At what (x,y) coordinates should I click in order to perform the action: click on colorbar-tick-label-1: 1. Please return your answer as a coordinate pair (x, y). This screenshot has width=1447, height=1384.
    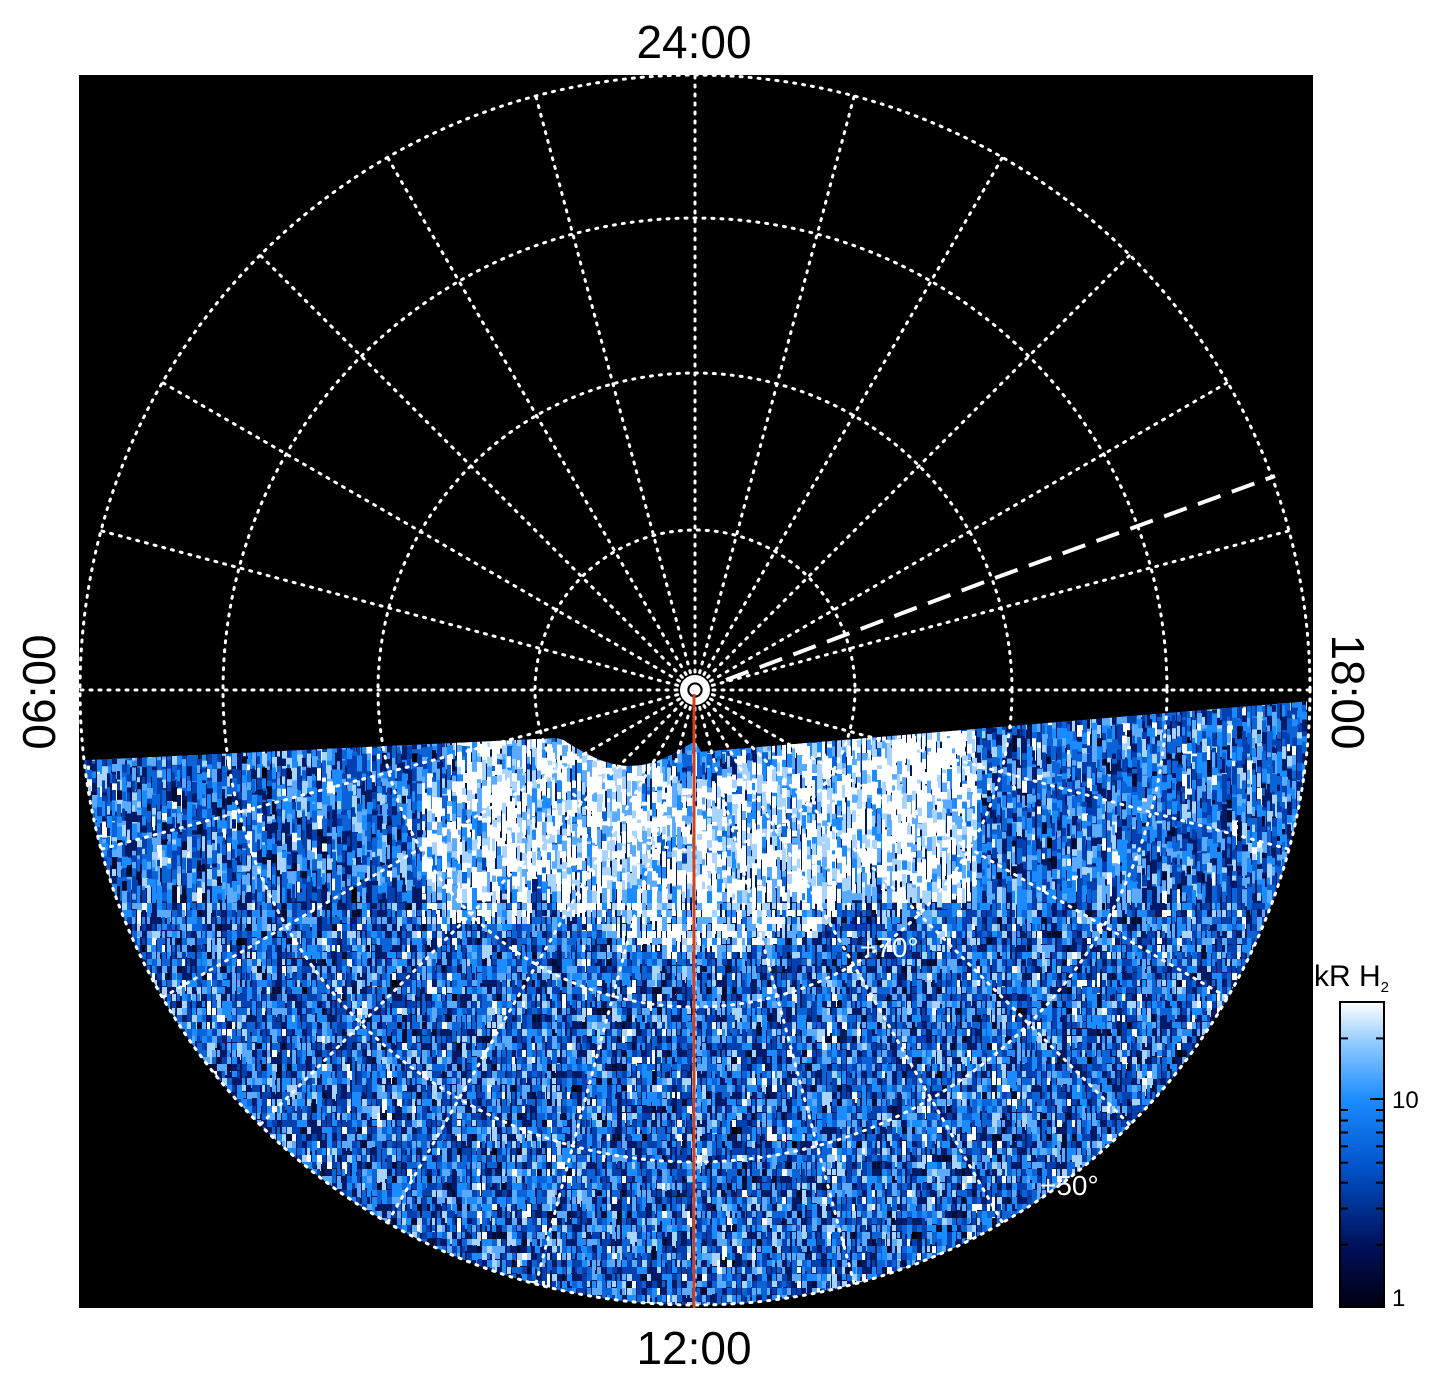
    Looking at the image, I should click on (1398, 1298).